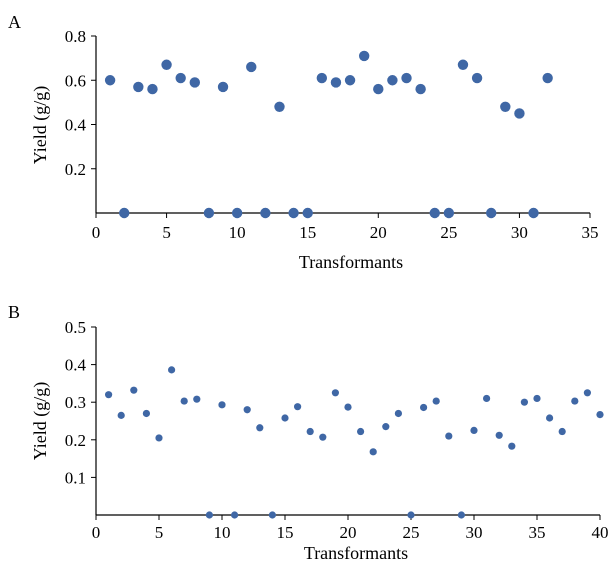 The width and height of the screenshot is (610, 564). I want to click on panel-a-label: A, so click(14, 22).